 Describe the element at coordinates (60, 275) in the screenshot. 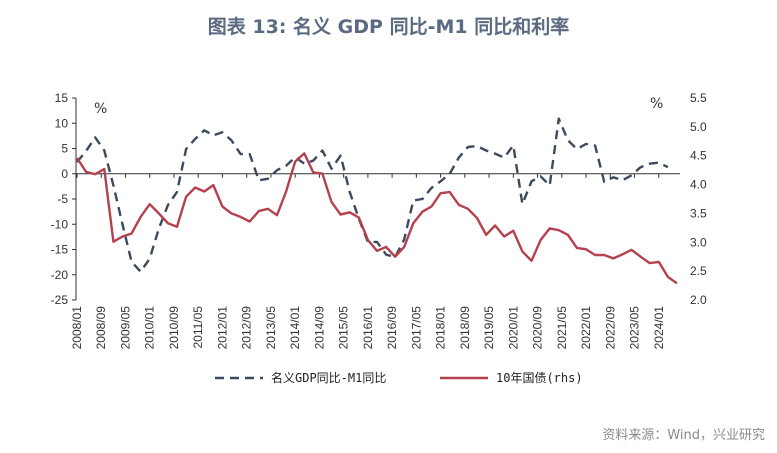

I see `left-tick-label: -20` at that location.